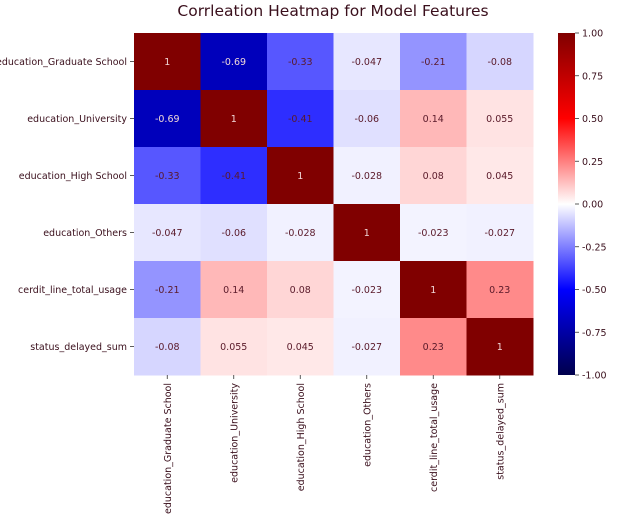 The image size is (619, 515). I want to click on row-tick-label: education_University, so click(77, 119).